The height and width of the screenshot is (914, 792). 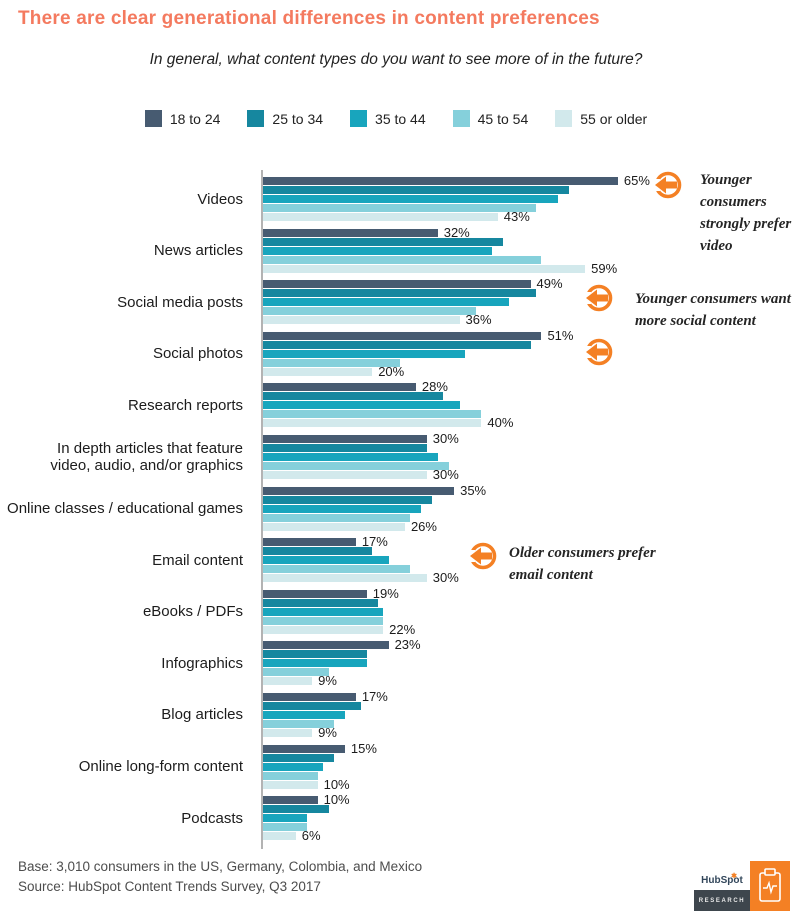 I want to click on hubspot-sprocket-icon: ✱, so click(x=734, y=876).